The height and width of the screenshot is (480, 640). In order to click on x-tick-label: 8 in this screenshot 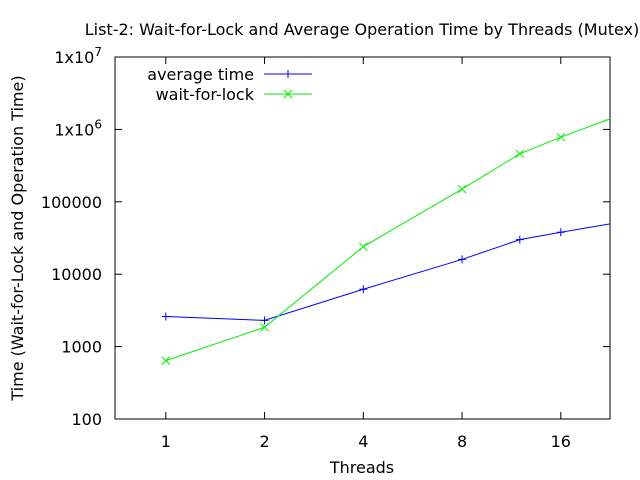, I will do `click(462, 441)`.